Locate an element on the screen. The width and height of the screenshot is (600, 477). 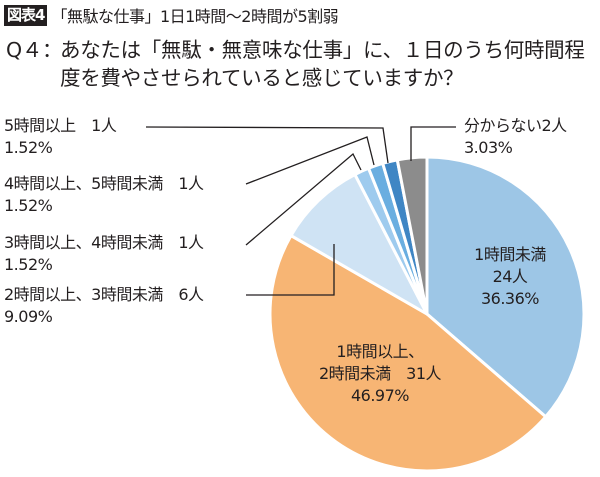
label-unknown-name: 分からない2人 is located at coordinates (515, 125).